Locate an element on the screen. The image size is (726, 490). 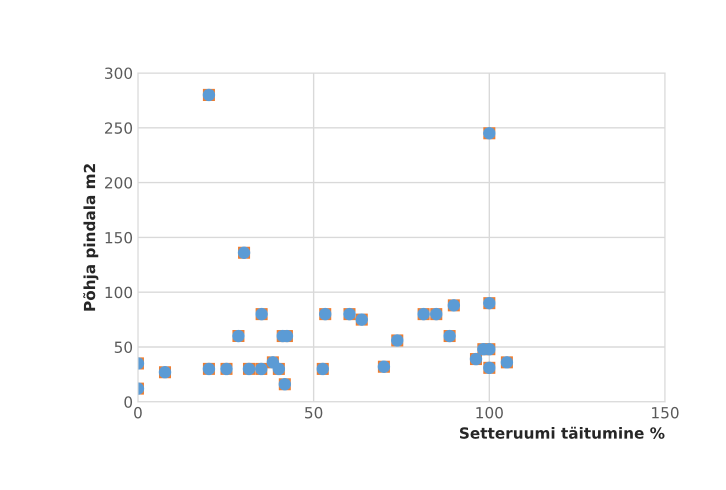
x-tick-label: 0 is located at coordinates (138, 412).